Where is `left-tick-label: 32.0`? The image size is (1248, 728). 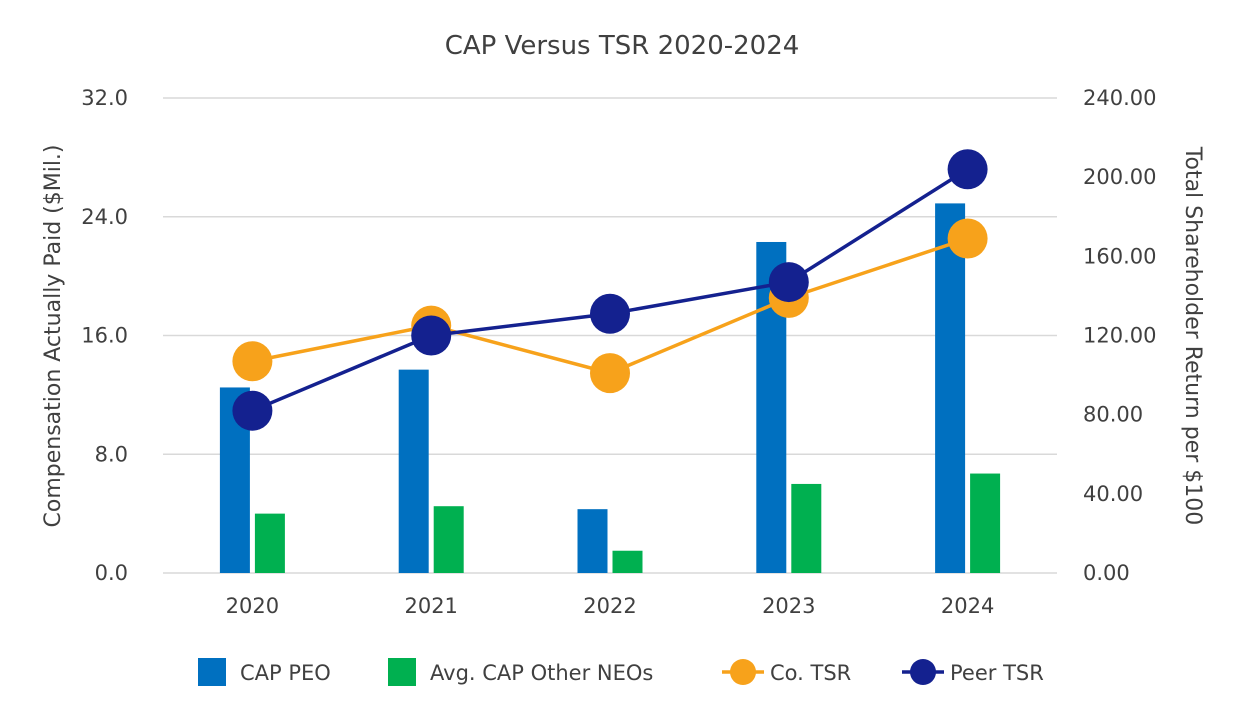 left-tick-label: 32.0 is located at coordinates (104, 98).